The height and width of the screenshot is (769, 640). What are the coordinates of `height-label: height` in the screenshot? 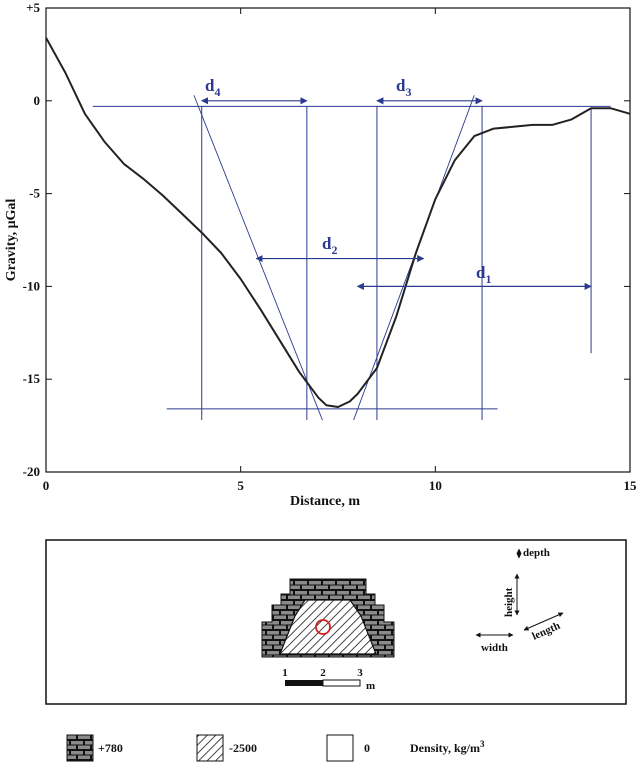 It's located at (509, 602).